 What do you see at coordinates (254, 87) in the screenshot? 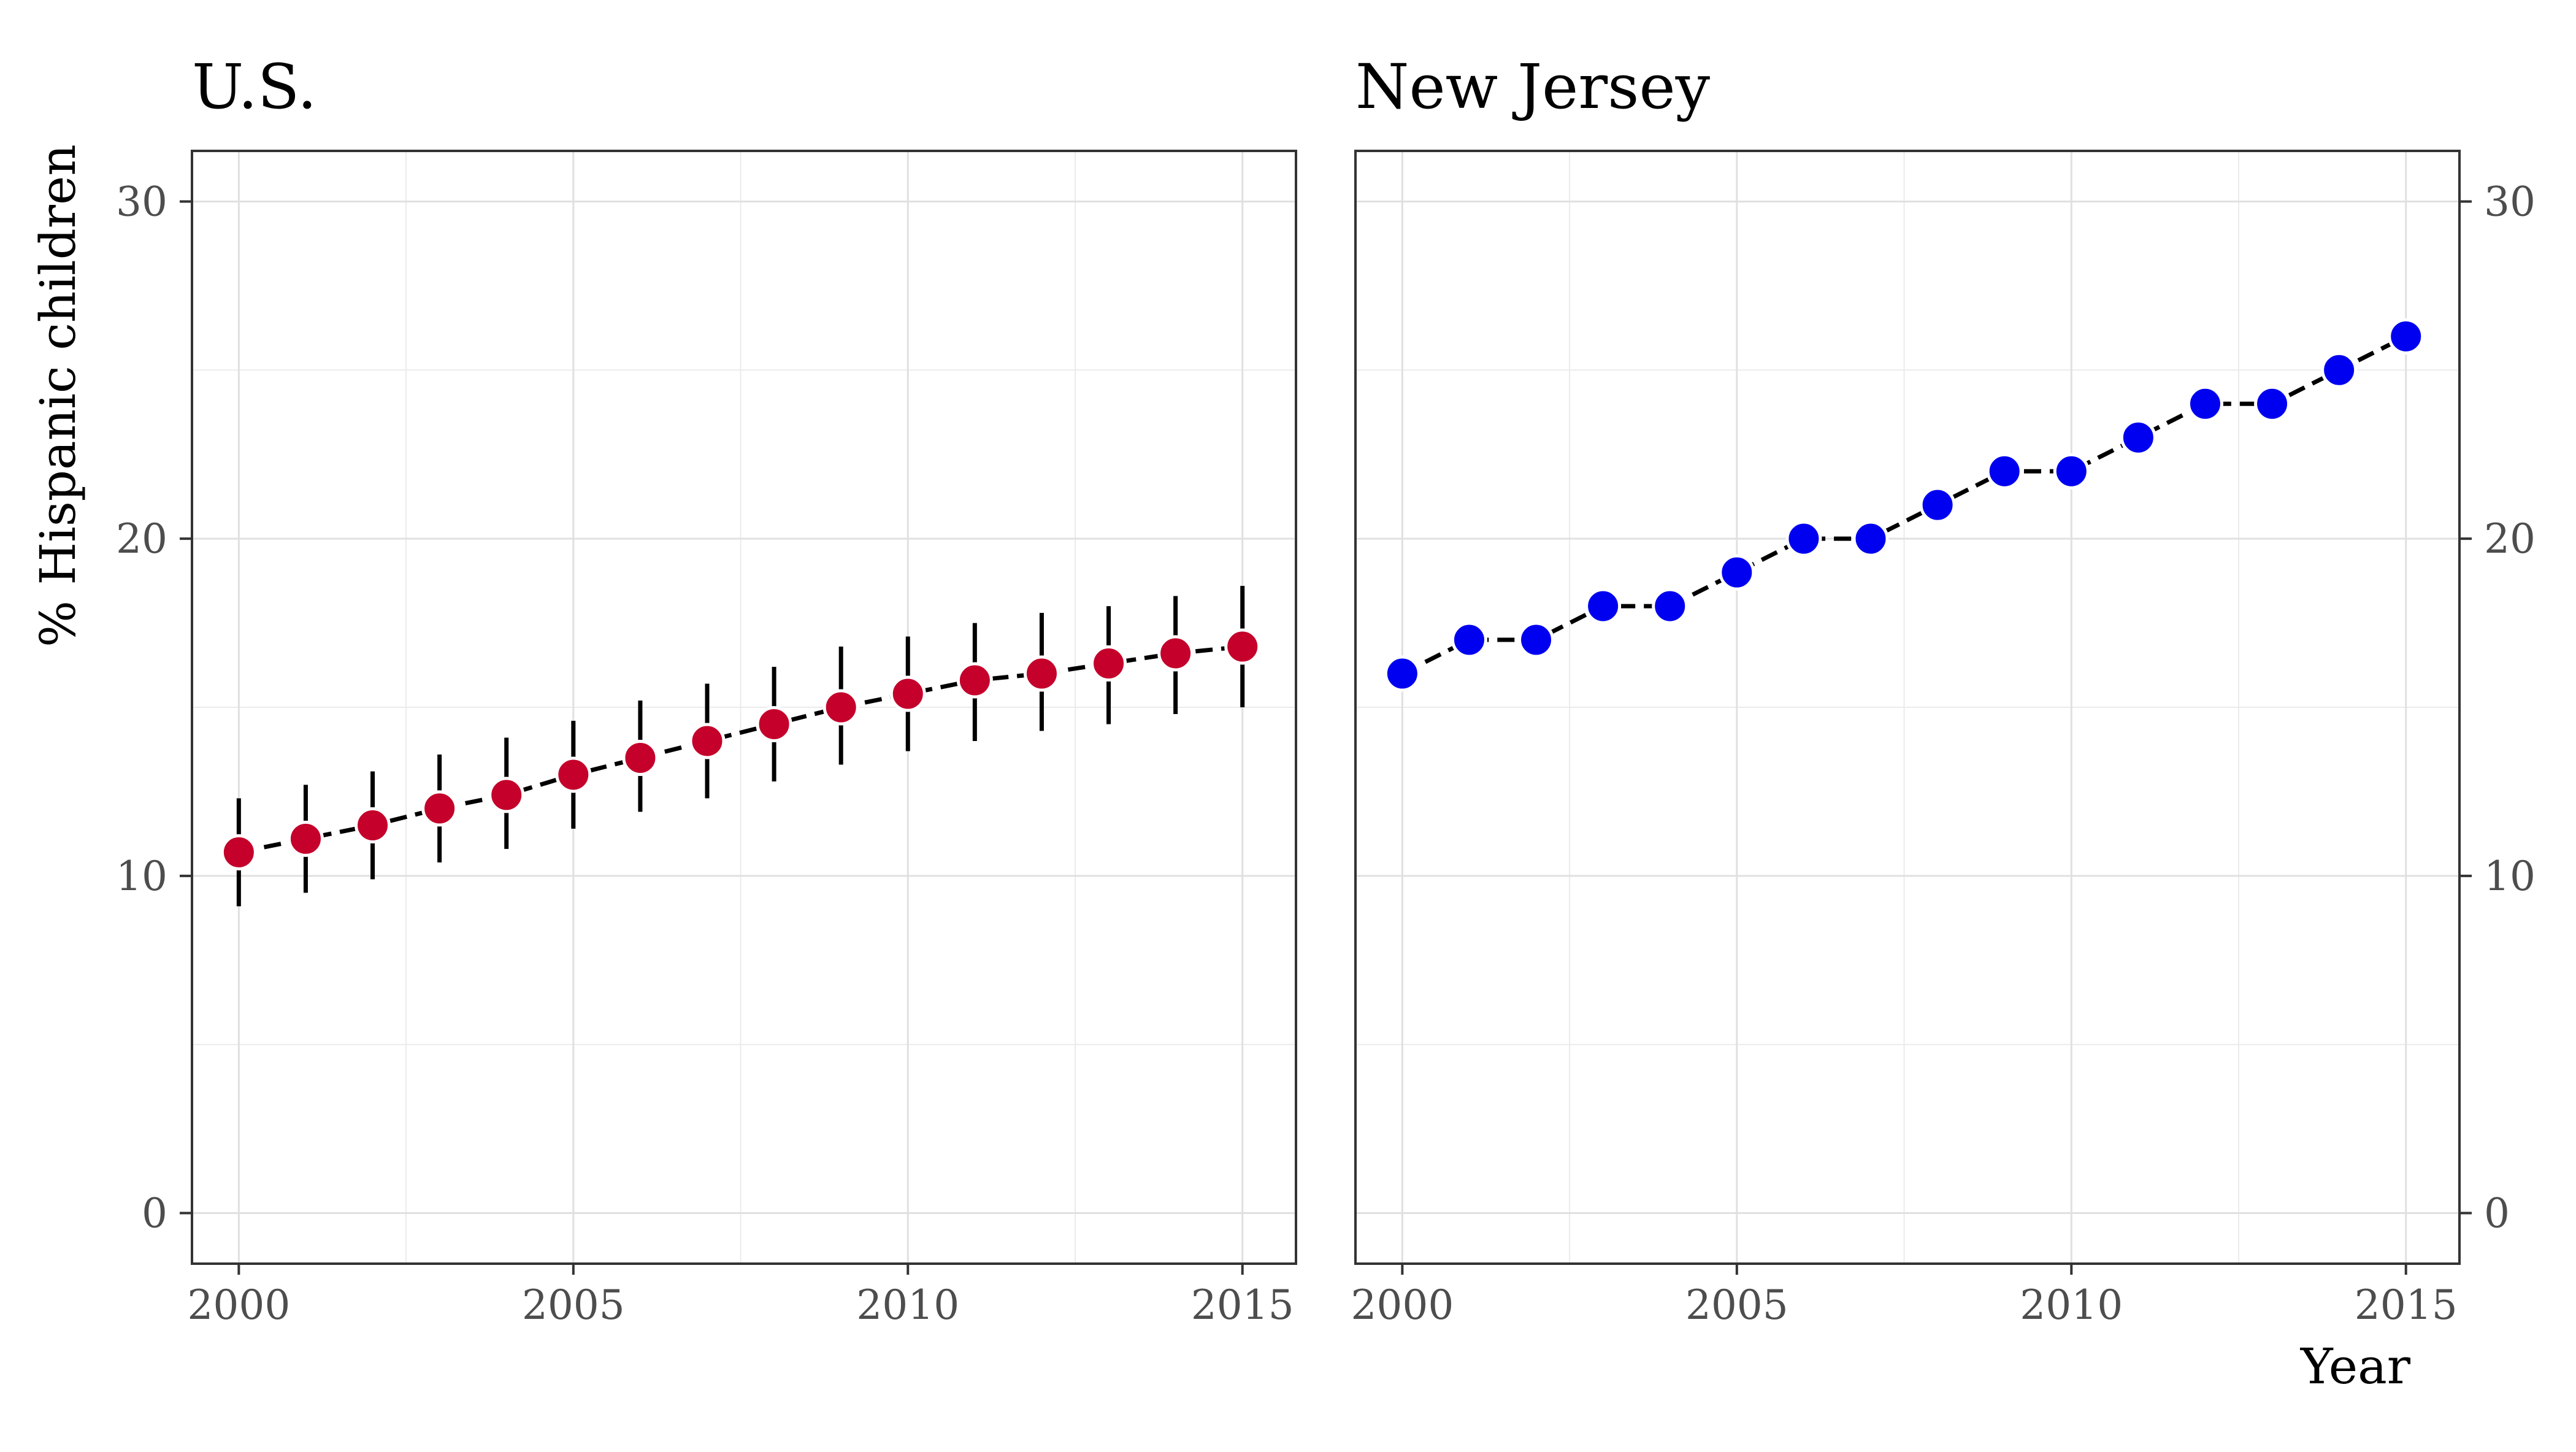
I see `panel-title: U.S.` at bounding box center [254, 87].